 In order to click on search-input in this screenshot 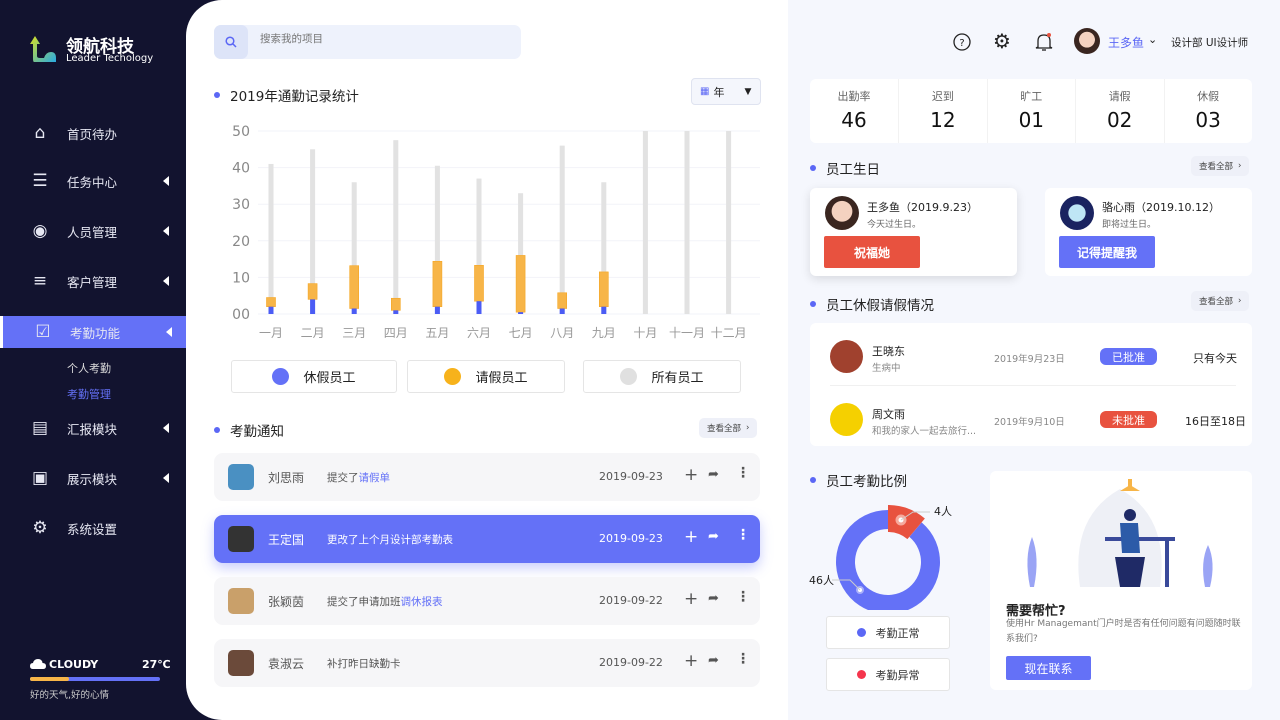, I will do `click(380, 39)`.